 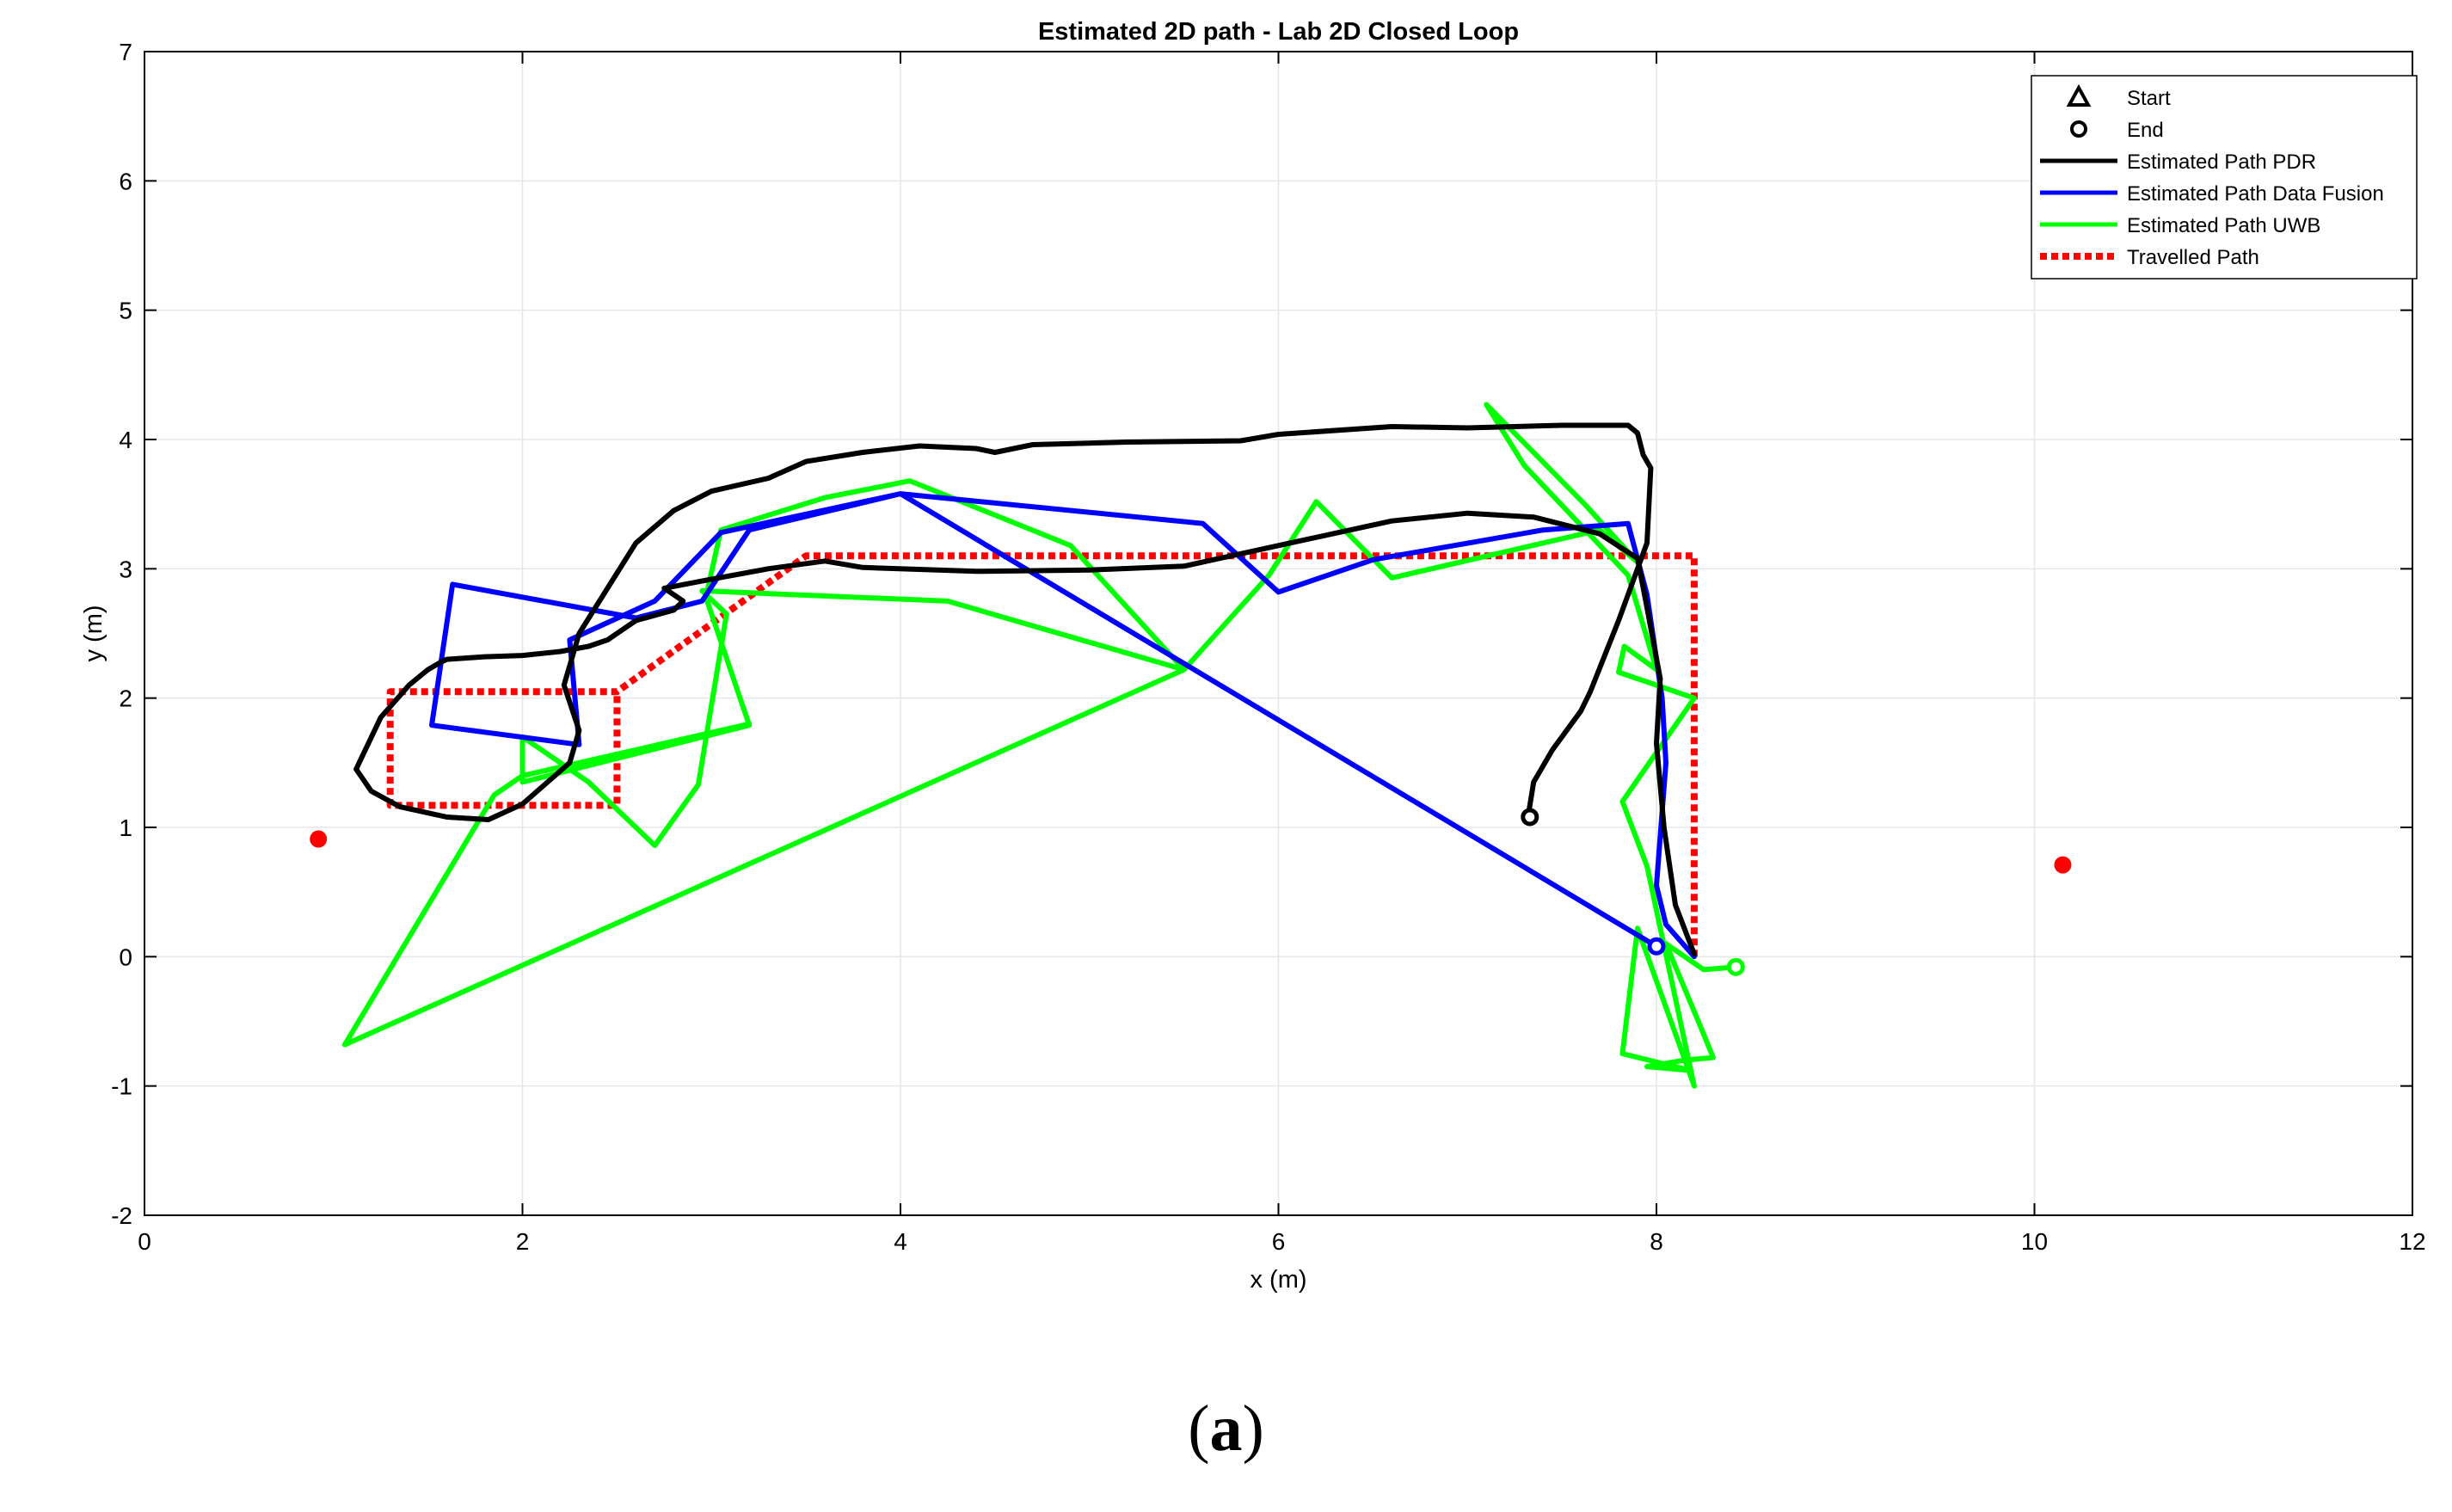 I want to click on caption-close-paren: ), so click(x=1253, y=1429).